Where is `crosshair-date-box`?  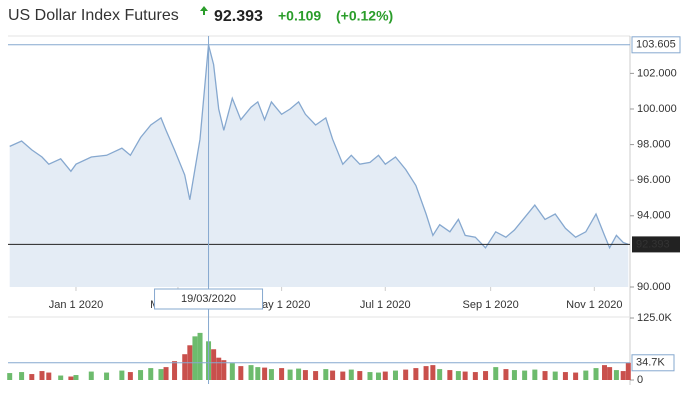
crosshair-date-box is located at coordinates (209, 299).